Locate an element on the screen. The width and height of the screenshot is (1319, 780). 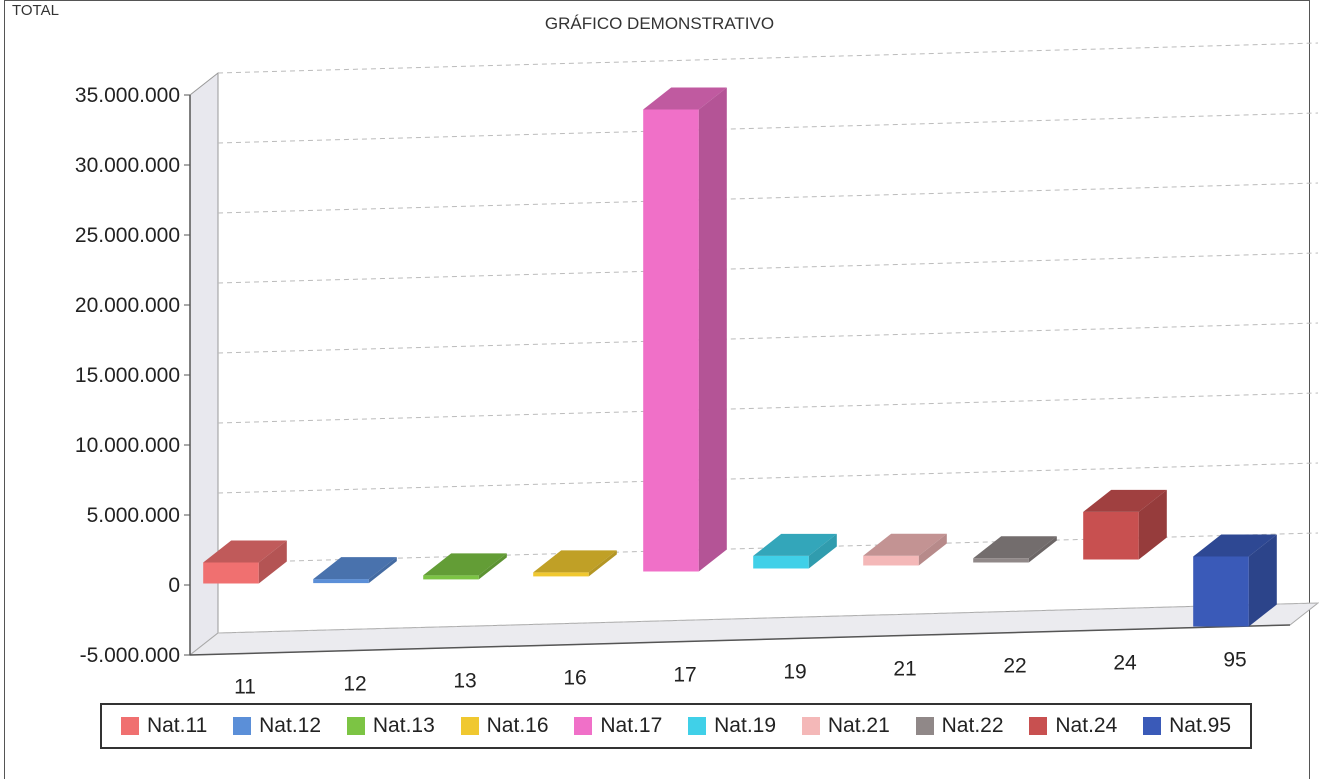
y-tick-label: 25.000.000 is located at coordinates (127, 235).